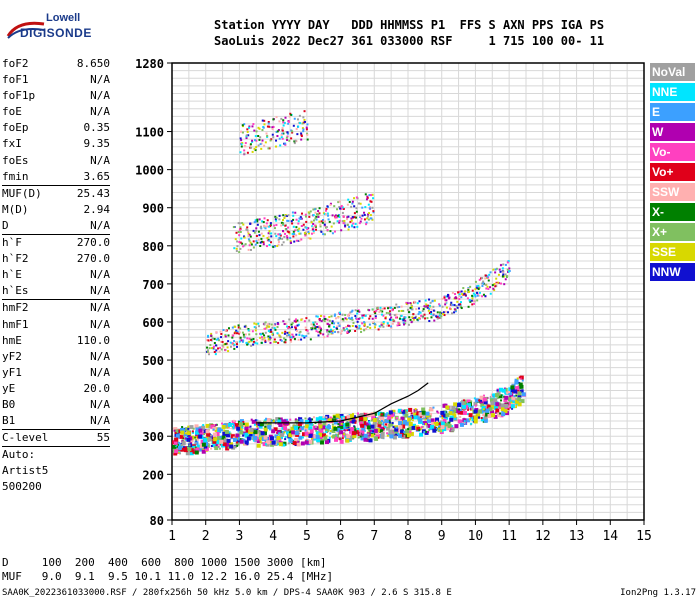 The image size is (700, 600). I want to click on param-label: foEs, so click(15, 160).